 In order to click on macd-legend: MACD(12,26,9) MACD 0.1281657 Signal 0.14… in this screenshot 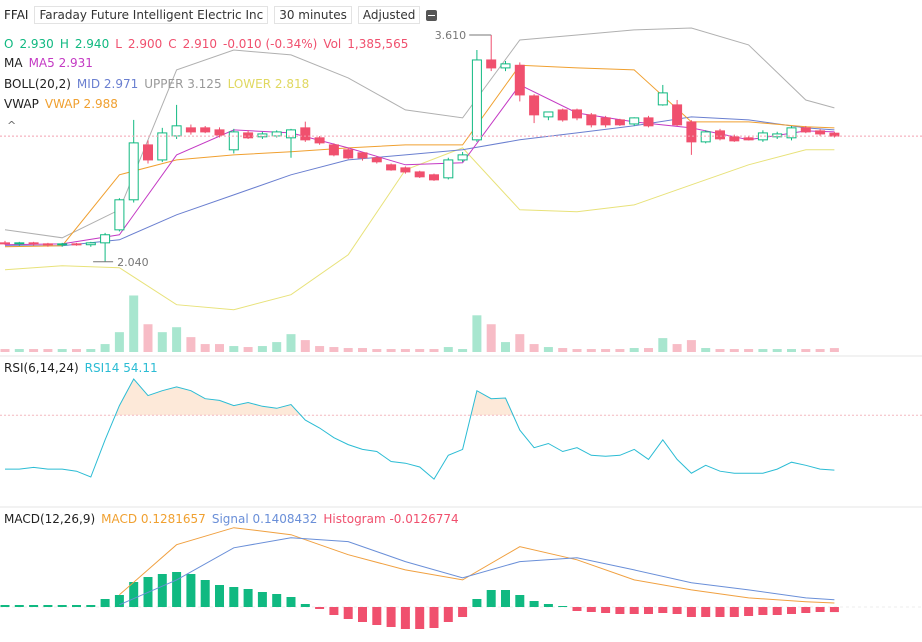, I will do `click(231, 519)`.